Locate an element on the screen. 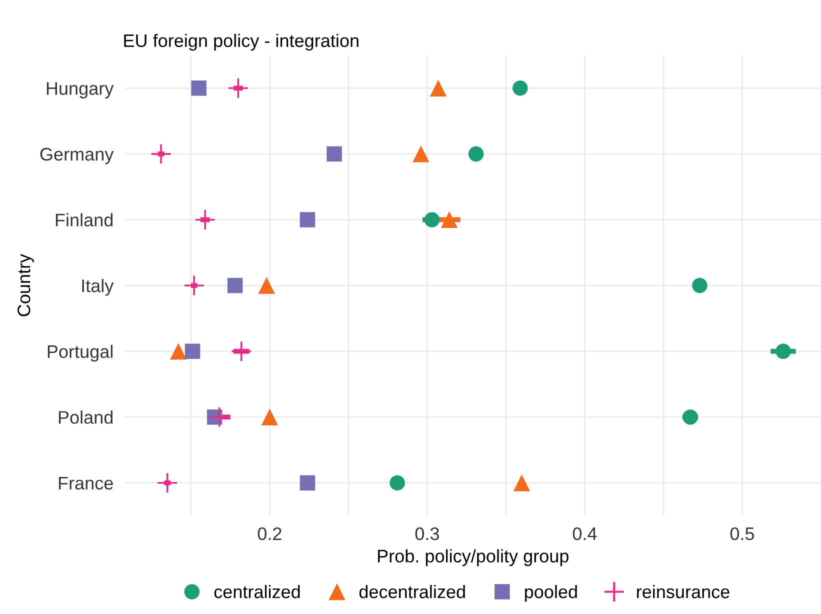  y-tick-label: France is located at coordinates (85, 483).